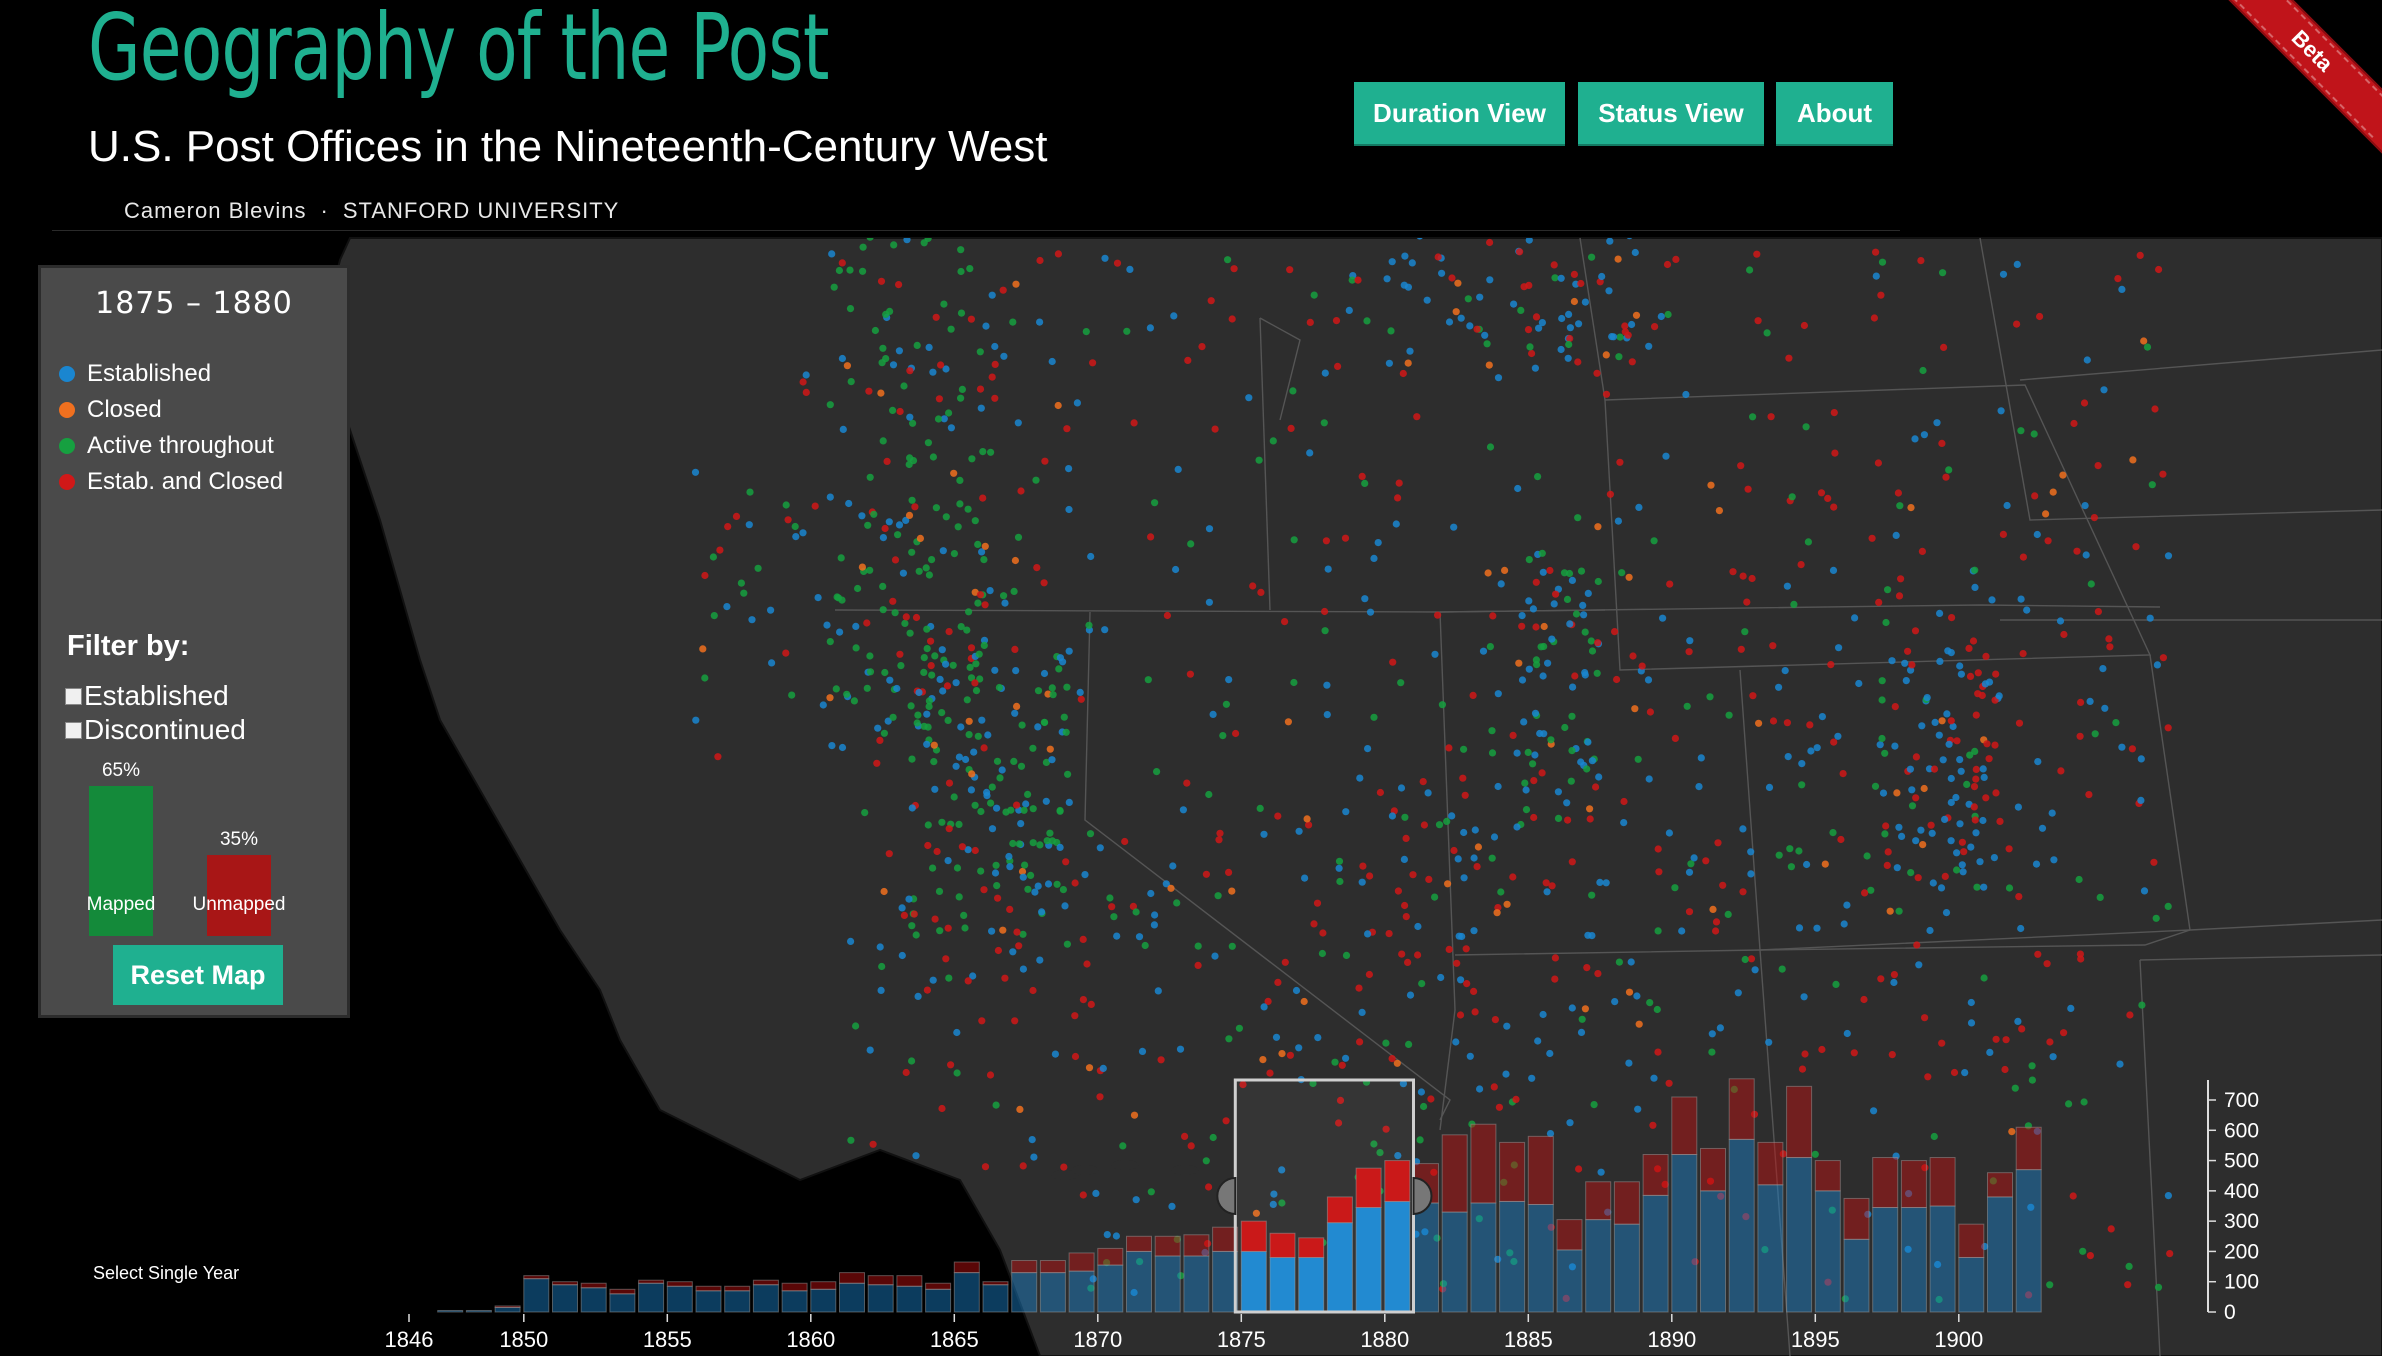  I want to click on reset-map-button: Reset Map, so click(198, 975).